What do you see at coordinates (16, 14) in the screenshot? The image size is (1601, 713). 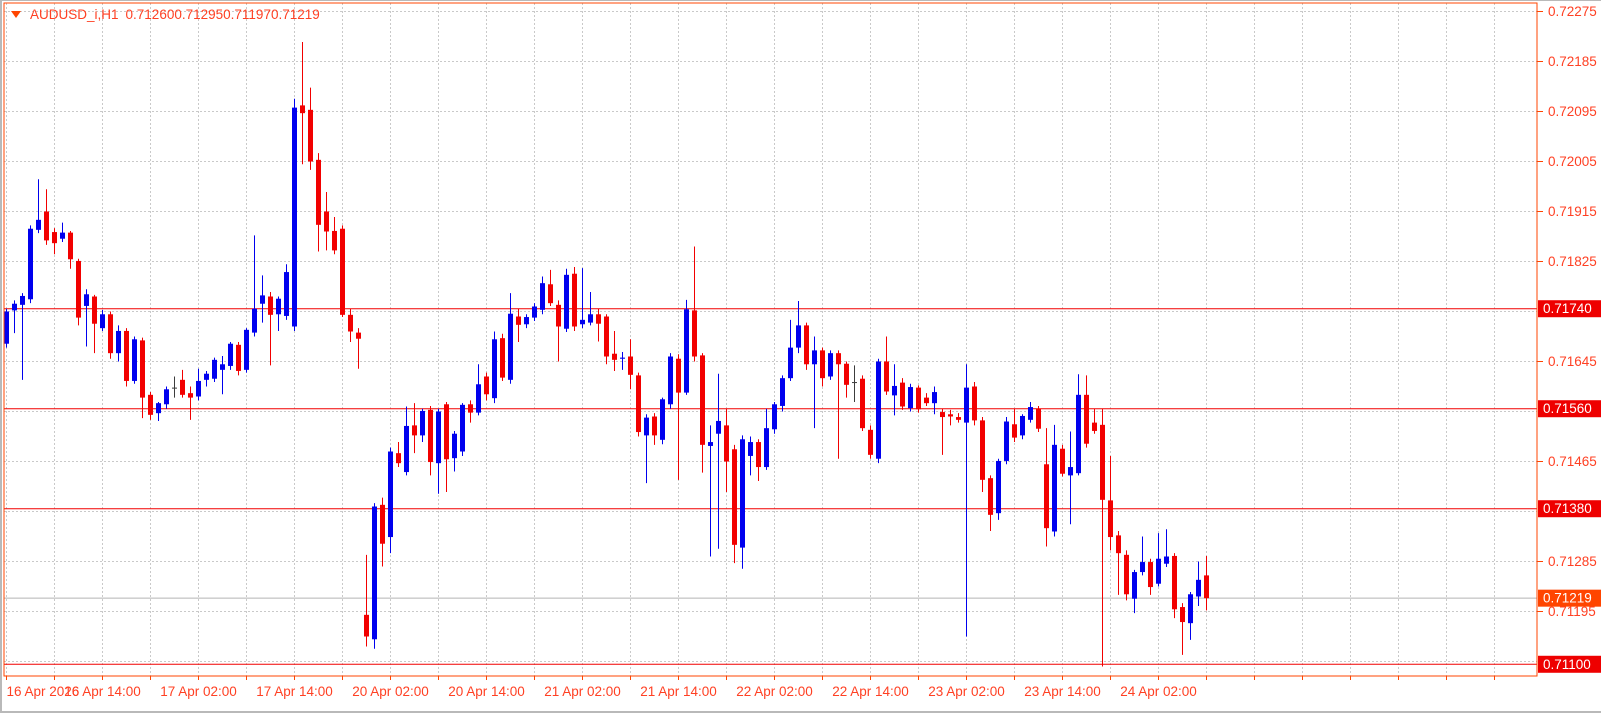 I see `symbol-dropdown-icon` at bounding box center [16, 14].